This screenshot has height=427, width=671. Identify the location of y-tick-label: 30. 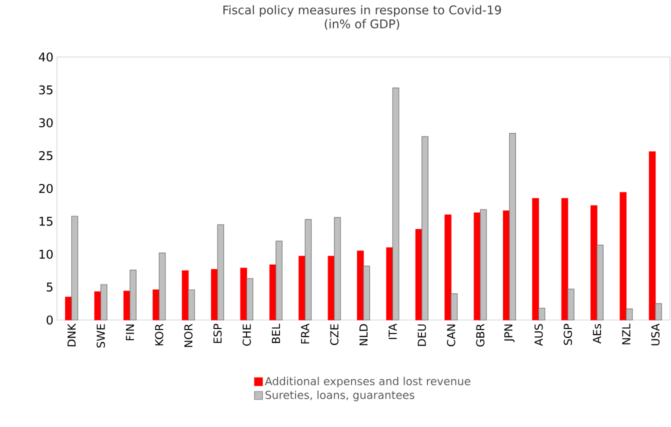
(46, 123).